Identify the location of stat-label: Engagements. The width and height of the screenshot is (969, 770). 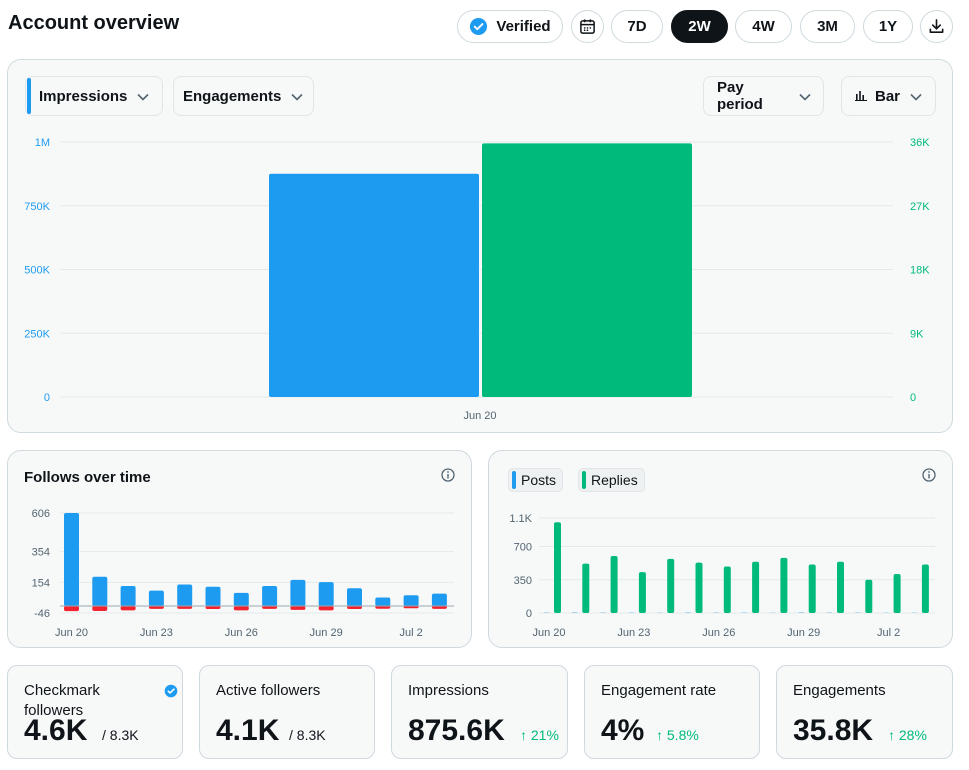
(839, 690).